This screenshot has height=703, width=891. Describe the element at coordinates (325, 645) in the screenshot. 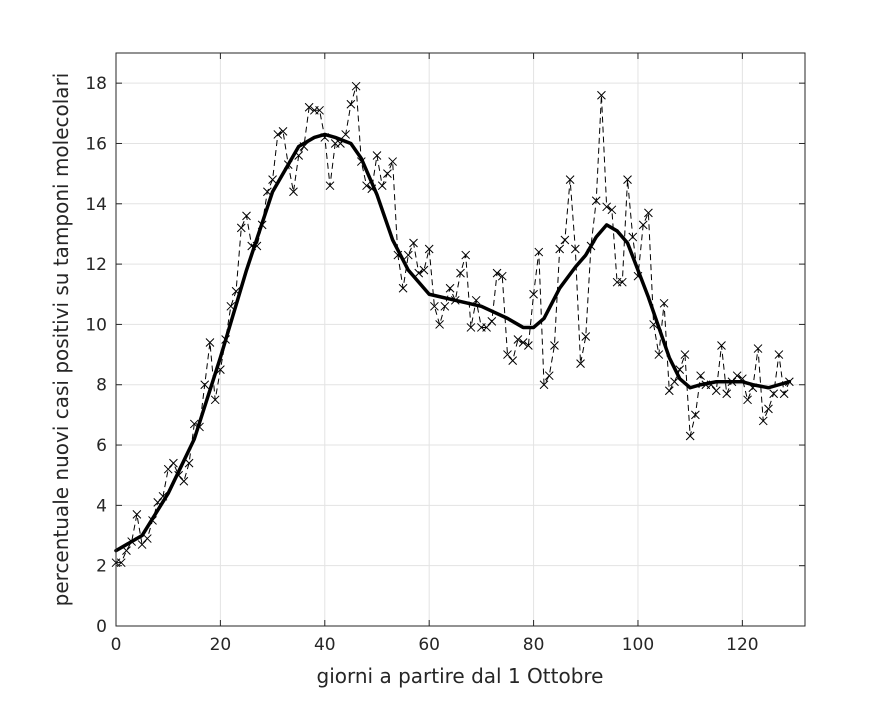

I see `x-tick-label: 40` at that location.